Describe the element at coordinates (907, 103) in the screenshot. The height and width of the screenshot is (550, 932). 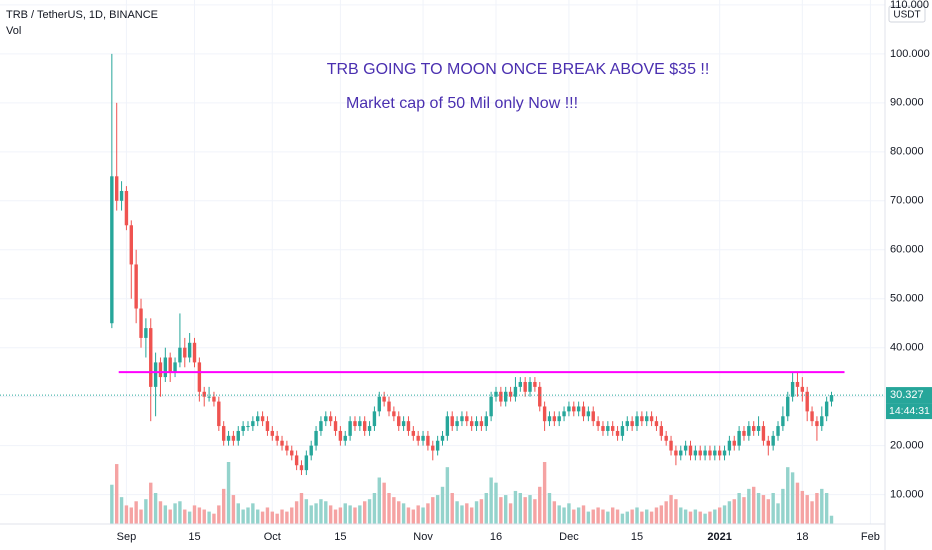
I see `y-tick-label: 90.000` at that location.